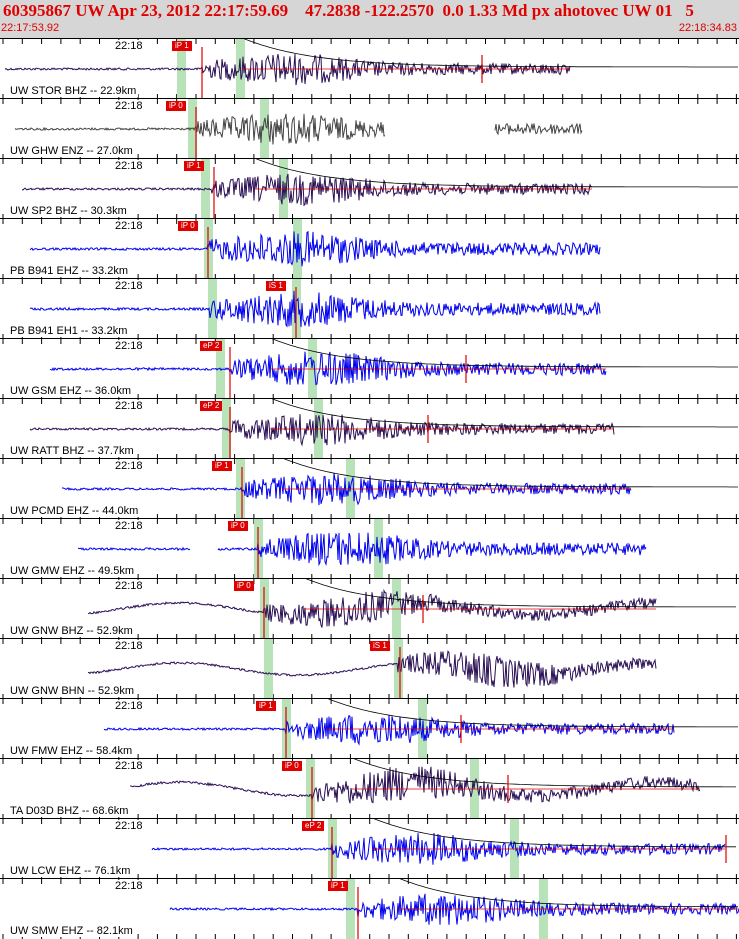 The height and width of the screenshot is (939, 739). Describe the element at coordinates (69, 211) in the screenshot. I see `station-label: UW SP2 BHZ -- 30.3km` at that location.